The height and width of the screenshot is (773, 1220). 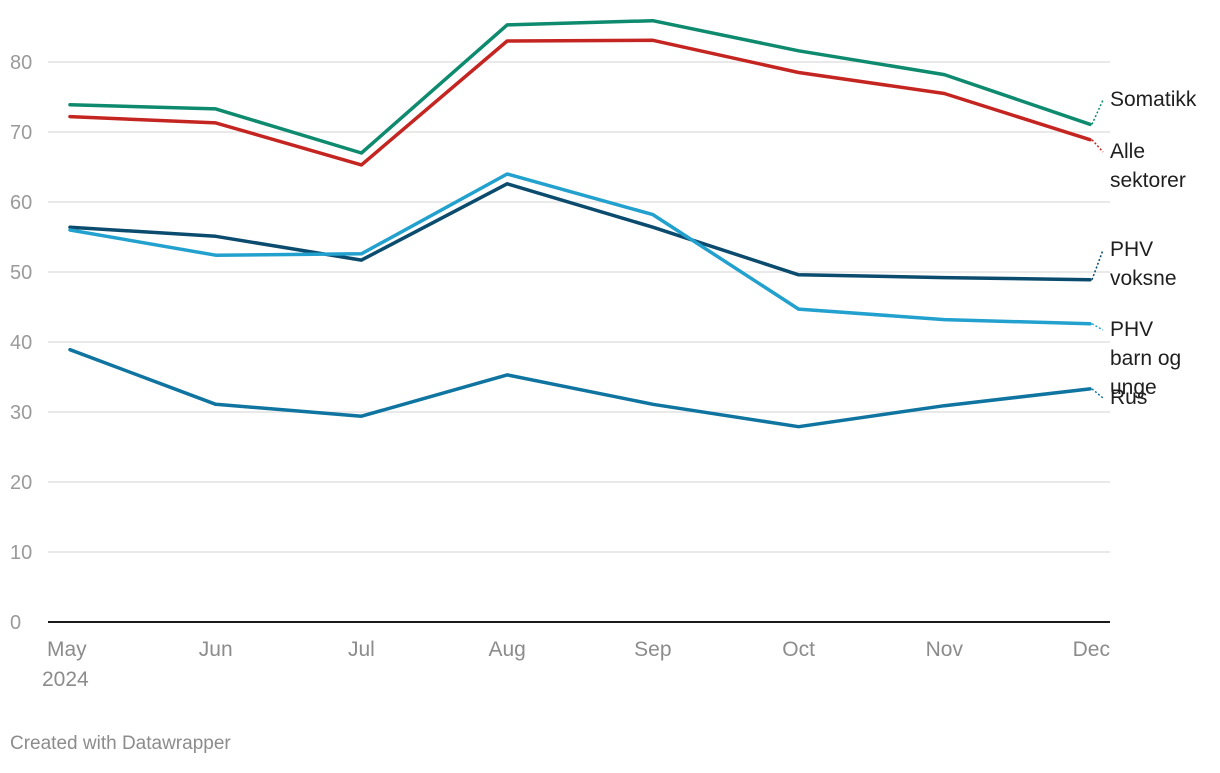 What do you see at coordinates (21, 273) in the screenshot?
I see `y-tick-label: 50` at bounding box center [21, 273].